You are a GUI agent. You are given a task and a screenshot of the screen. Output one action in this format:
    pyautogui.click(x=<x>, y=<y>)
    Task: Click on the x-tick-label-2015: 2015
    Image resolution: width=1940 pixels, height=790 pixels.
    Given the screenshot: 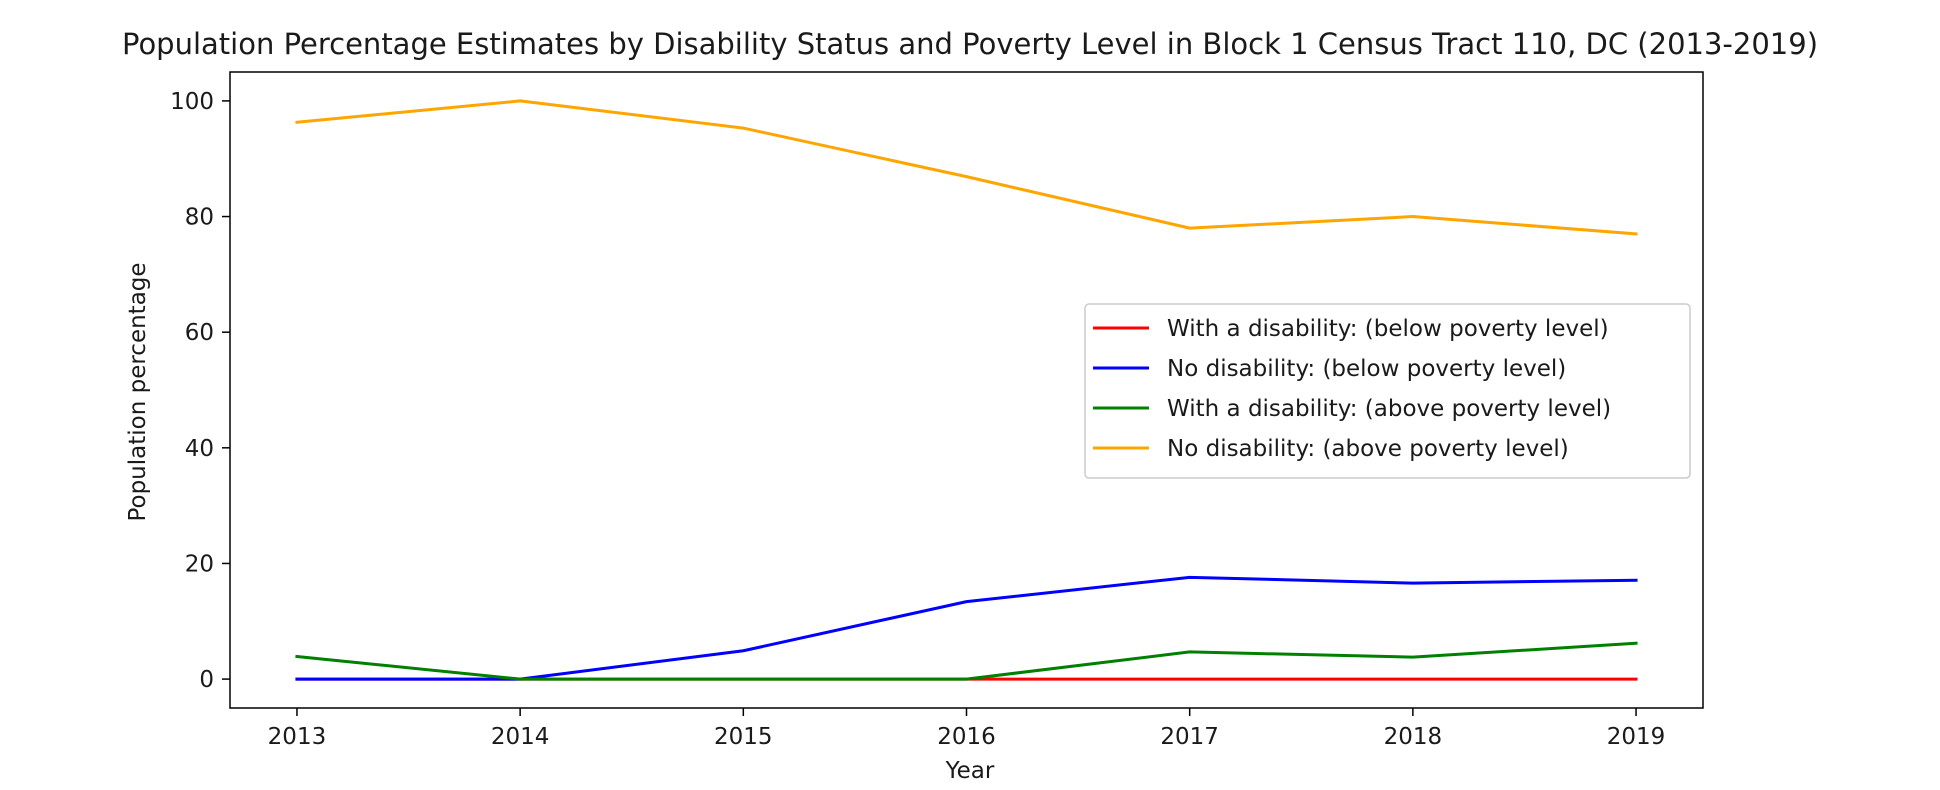 What is the action you would take?
    pyautogui.click(x=743, y=737)
    